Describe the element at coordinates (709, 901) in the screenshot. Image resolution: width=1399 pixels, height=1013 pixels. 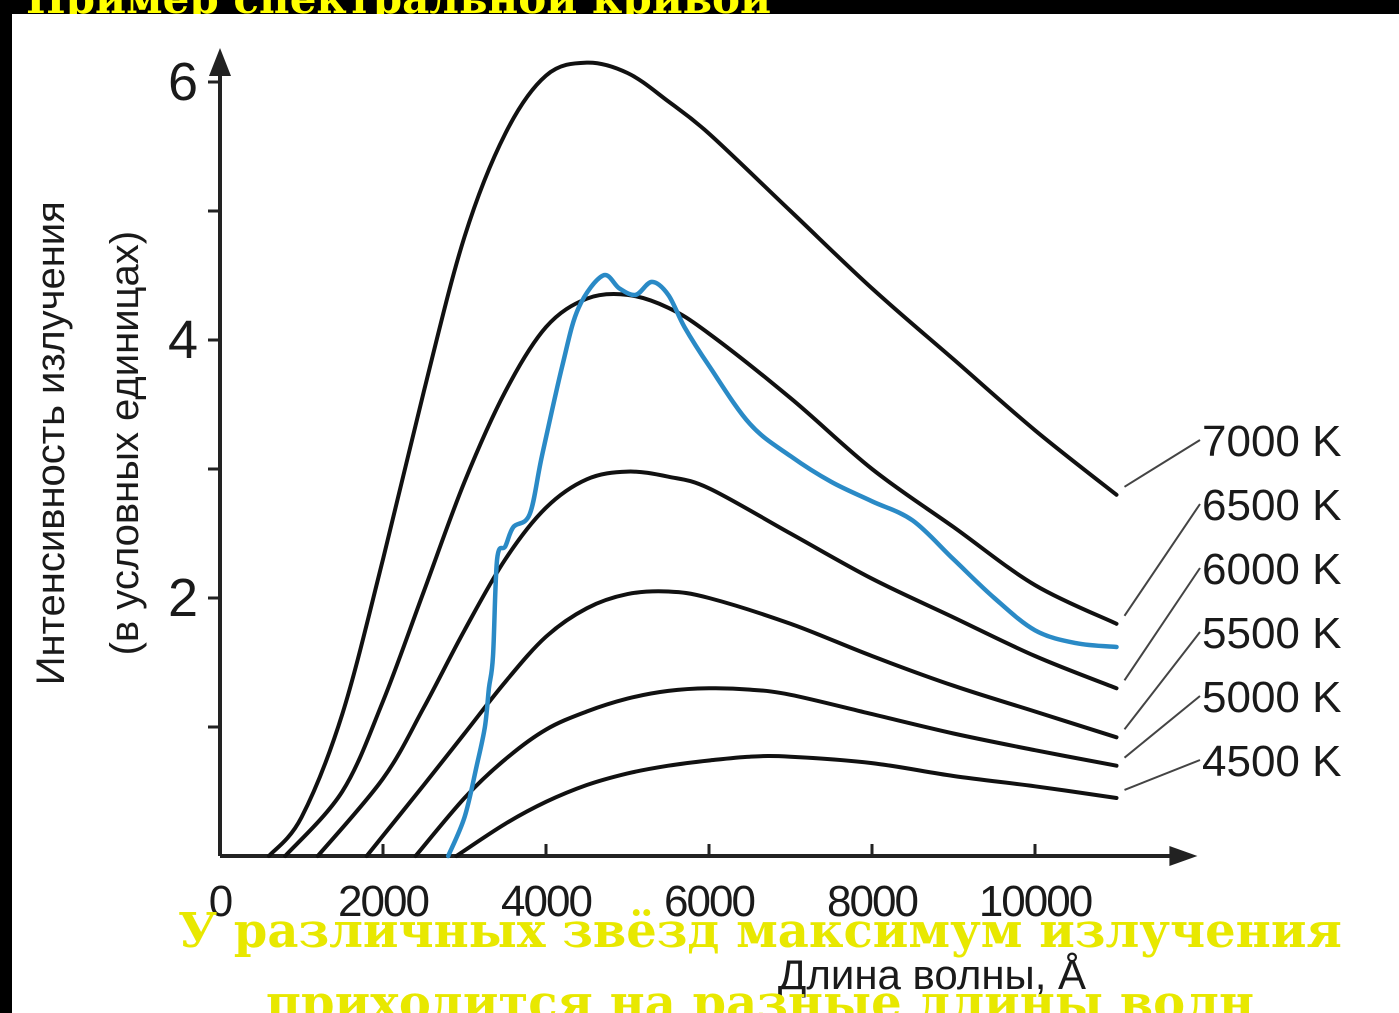
I see `x-tick-label: 6000` at that location.